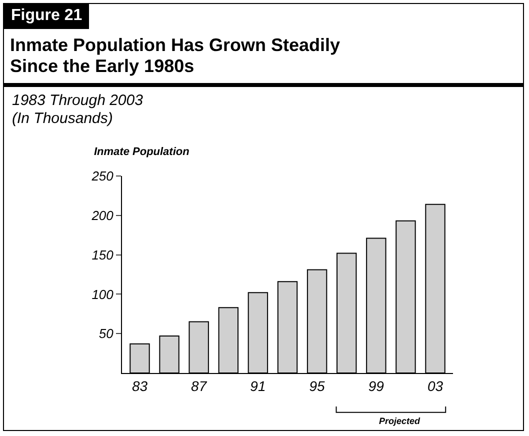 The height and width of the screenshot is (436, 529). I want to click on caption: Figure 21, so click(47, 16).